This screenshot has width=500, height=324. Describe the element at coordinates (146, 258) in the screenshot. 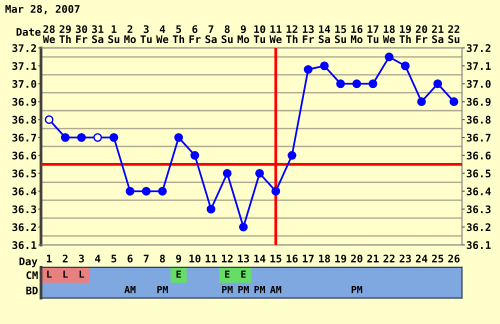

I see `x-tick-label: 7` at that location.